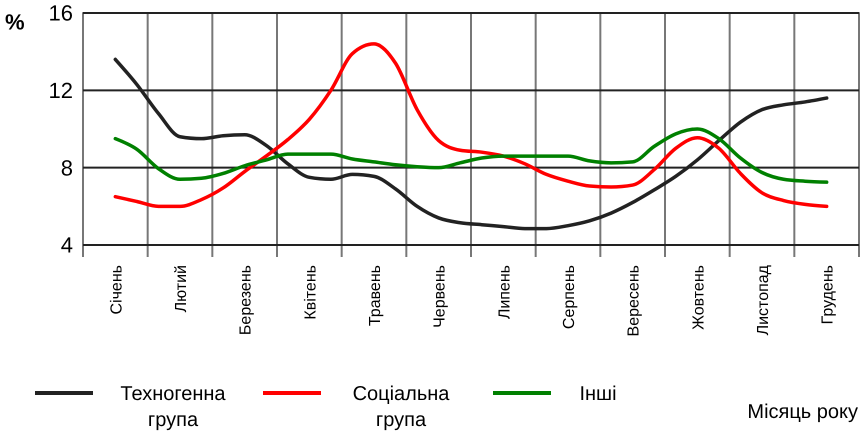 The height and width of the screenshot is (436, 864). What do you see at coordinates (60, 13) in the screenshot?
I see `y-tick-label: 16` at bounding box center [60, 13].